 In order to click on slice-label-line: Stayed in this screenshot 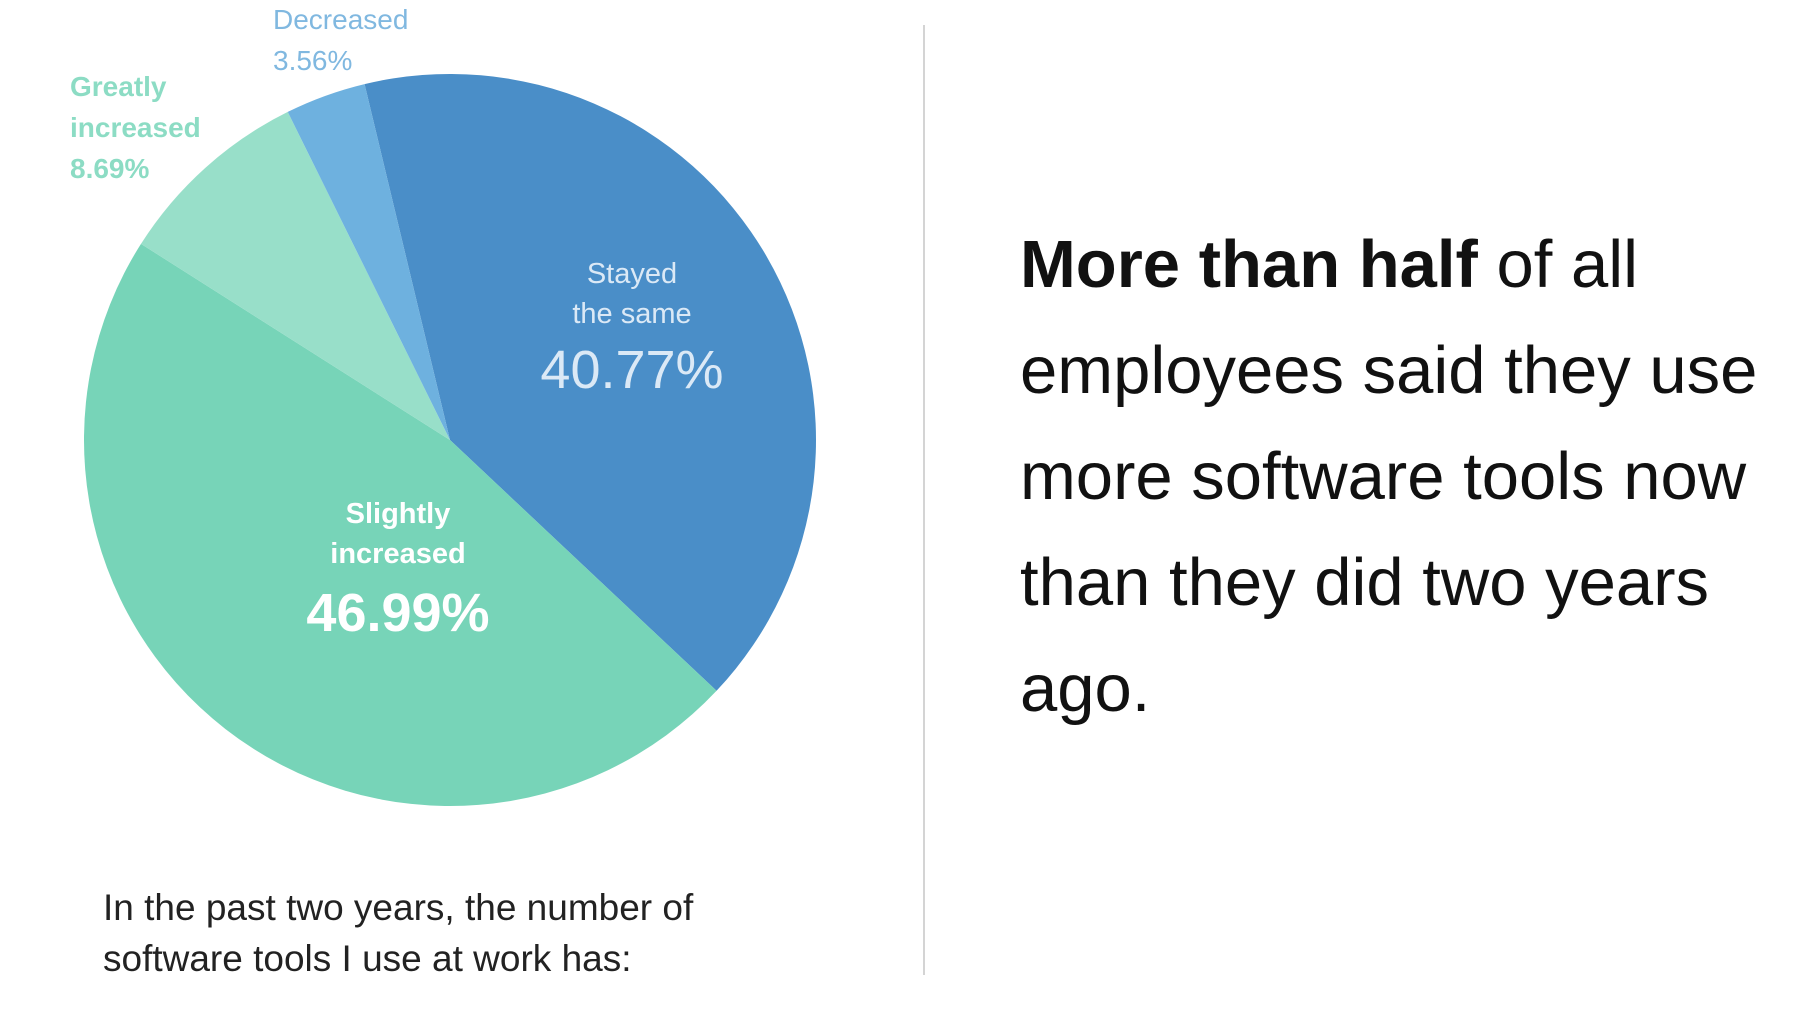, I will do `click(632, 274)`.